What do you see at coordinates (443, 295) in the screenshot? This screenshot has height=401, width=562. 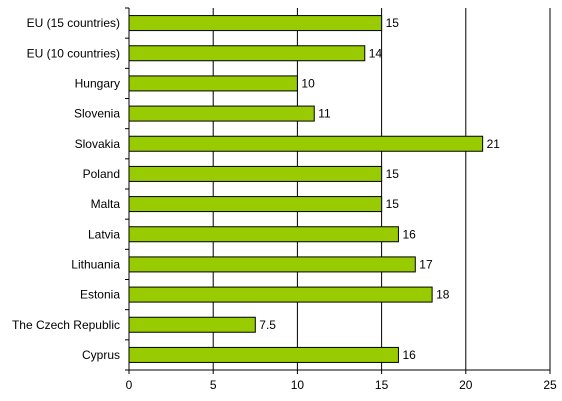 I see `data-label: 18` at bounding box center [443, 295].